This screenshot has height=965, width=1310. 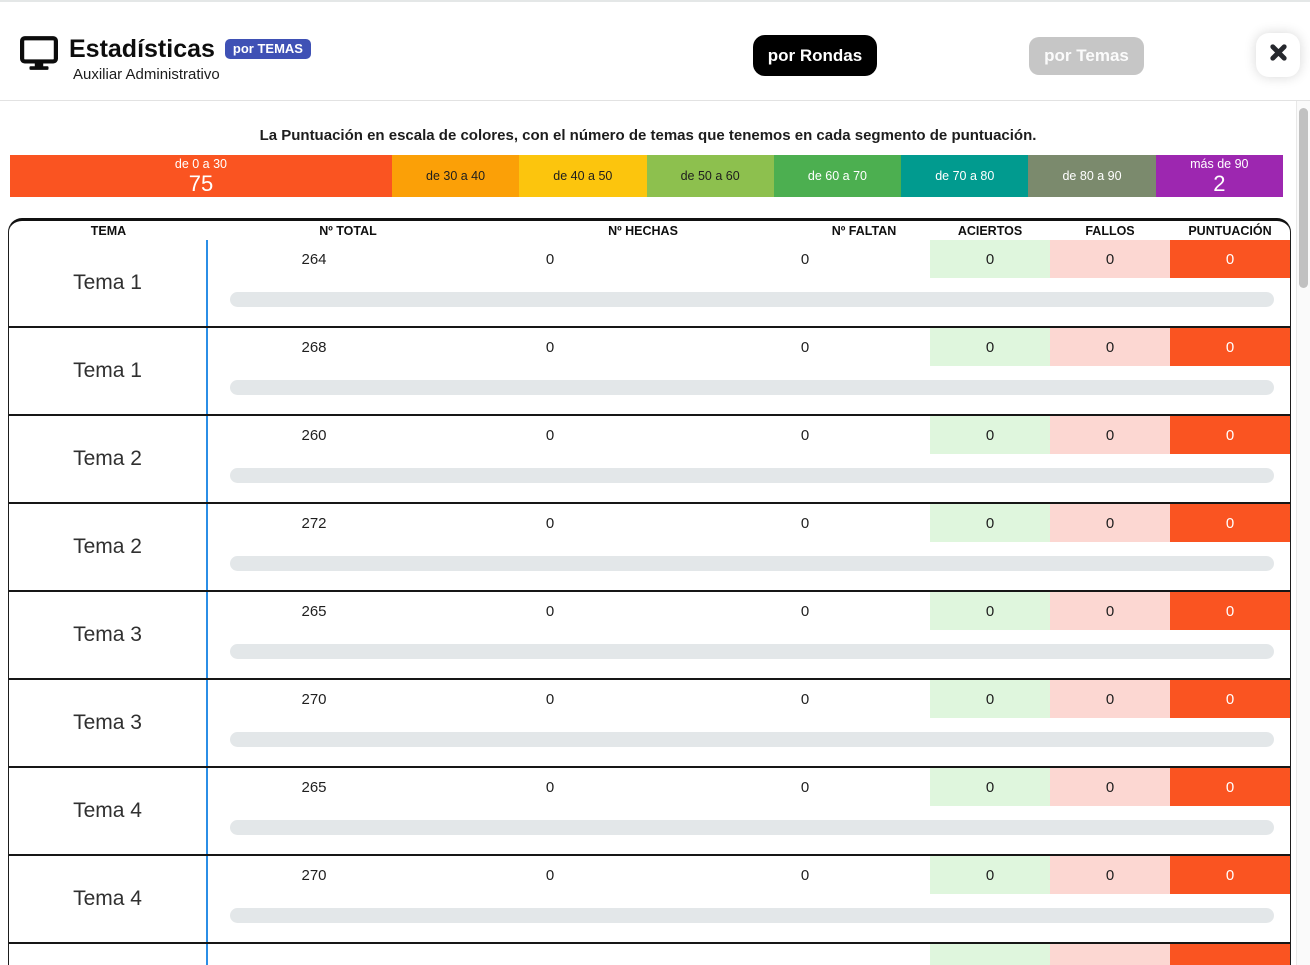 What do you see at coordinates (749, 283) in the screenshot?
I see `row-values: 264 0 0 0 0 0` at bounding box center [749, 283].